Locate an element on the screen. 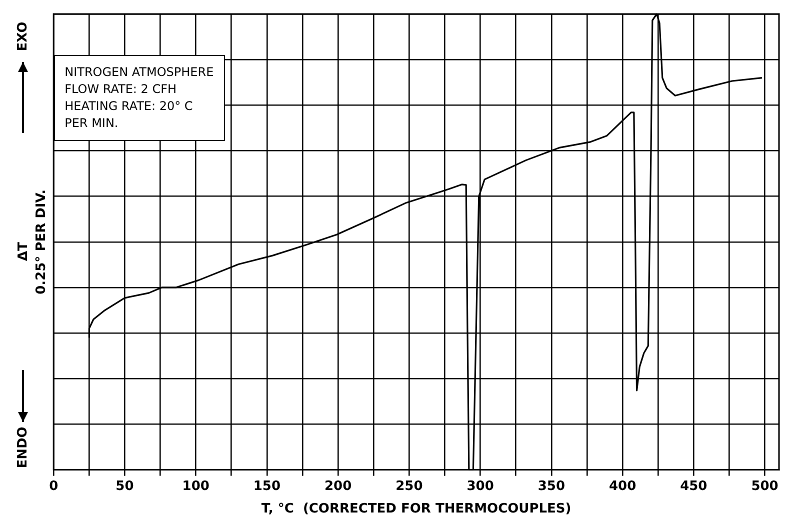 The image size is (789, 521). x-tick-label: 50 is located at coordinates (125, 486).